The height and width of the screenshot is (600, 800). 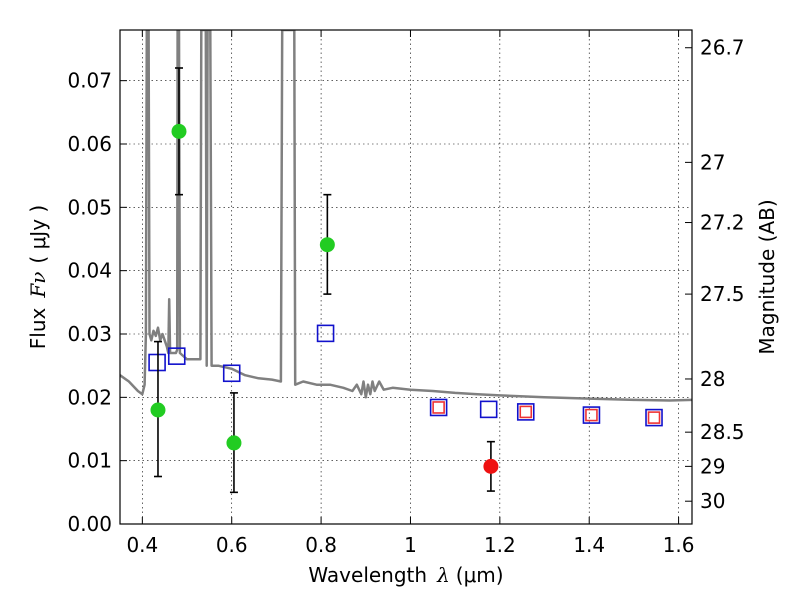 I want to click on y-tick-label: 0.01, so click(x=89, y=461).